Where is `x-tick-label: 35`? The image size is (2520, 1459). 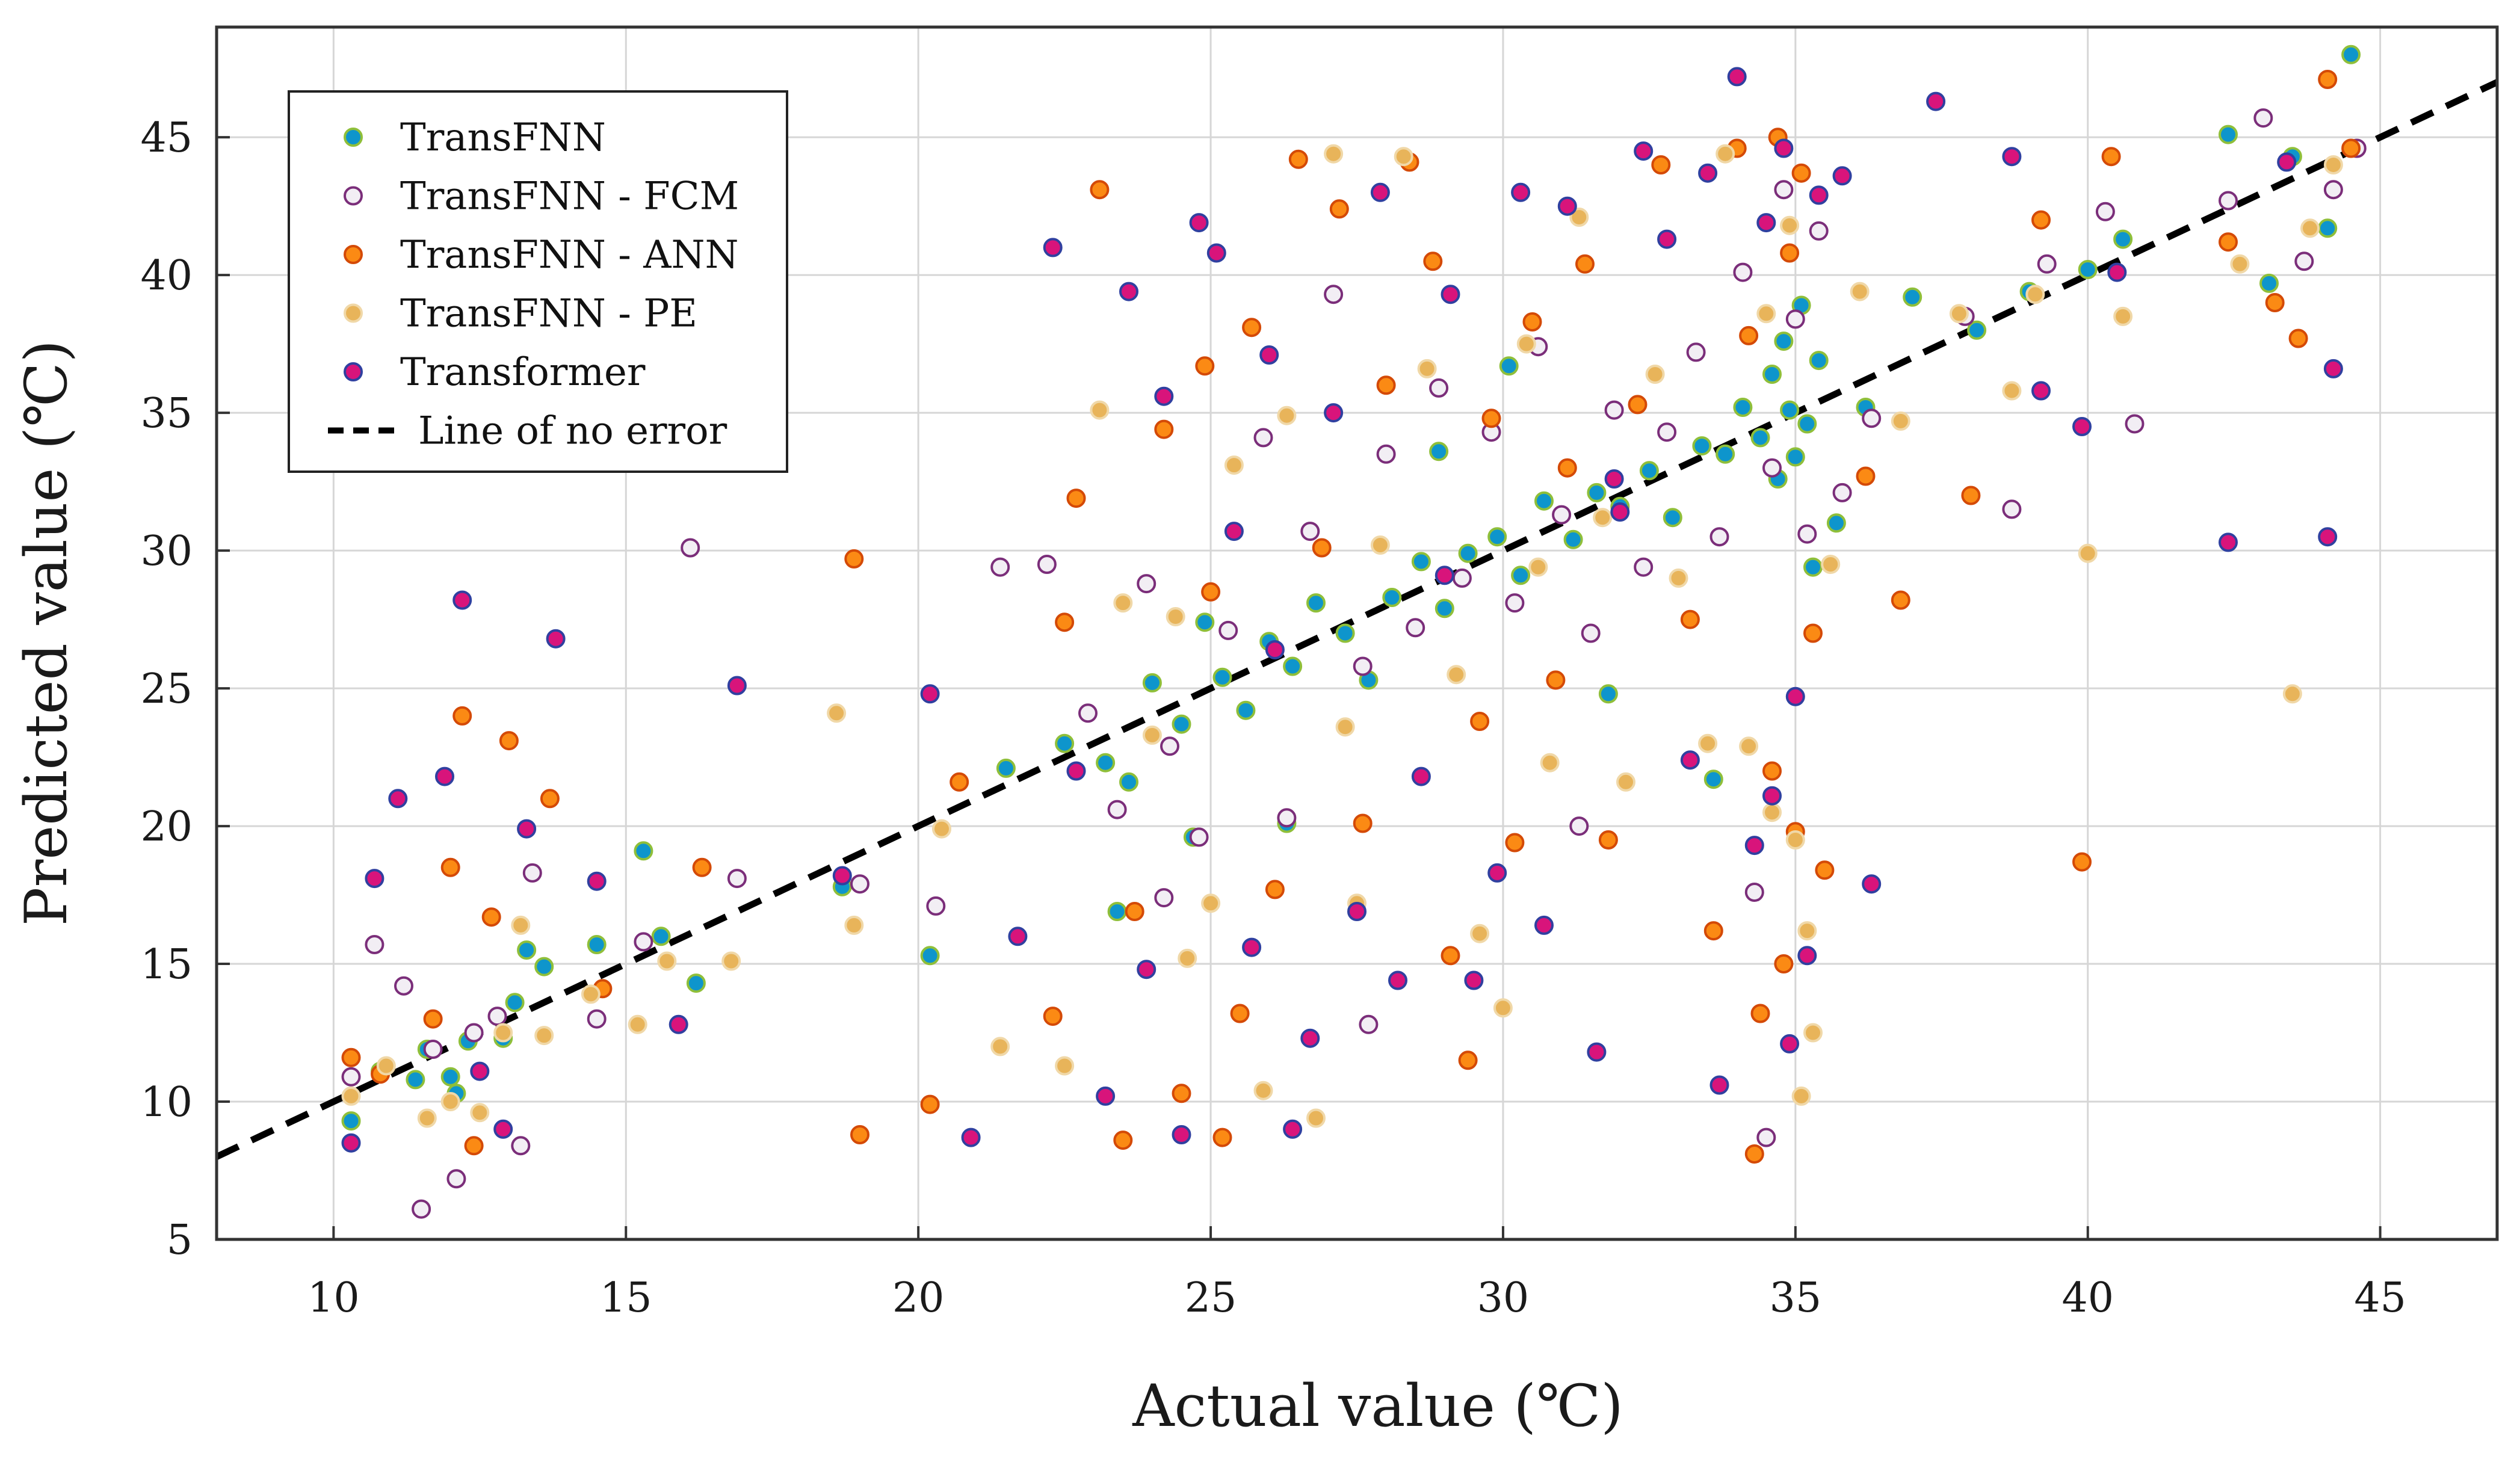
x-tick-label: 35 is located at coordinates (1796, 1298).